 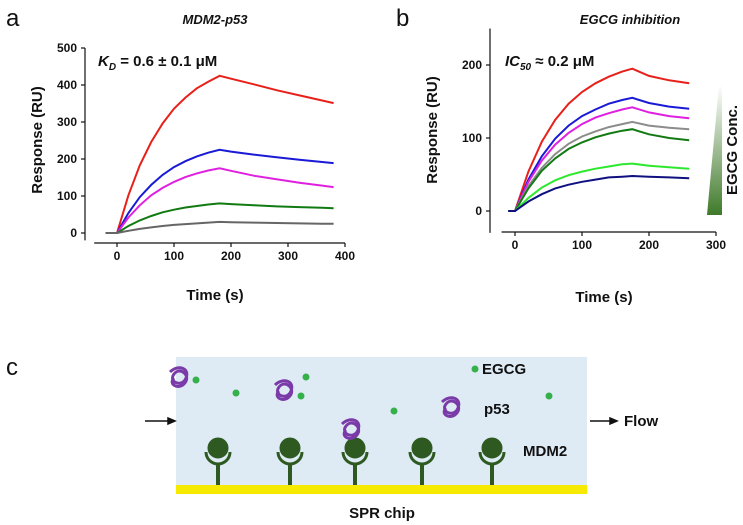 I want to click on p53-proteins, so click(x=314, y=403).